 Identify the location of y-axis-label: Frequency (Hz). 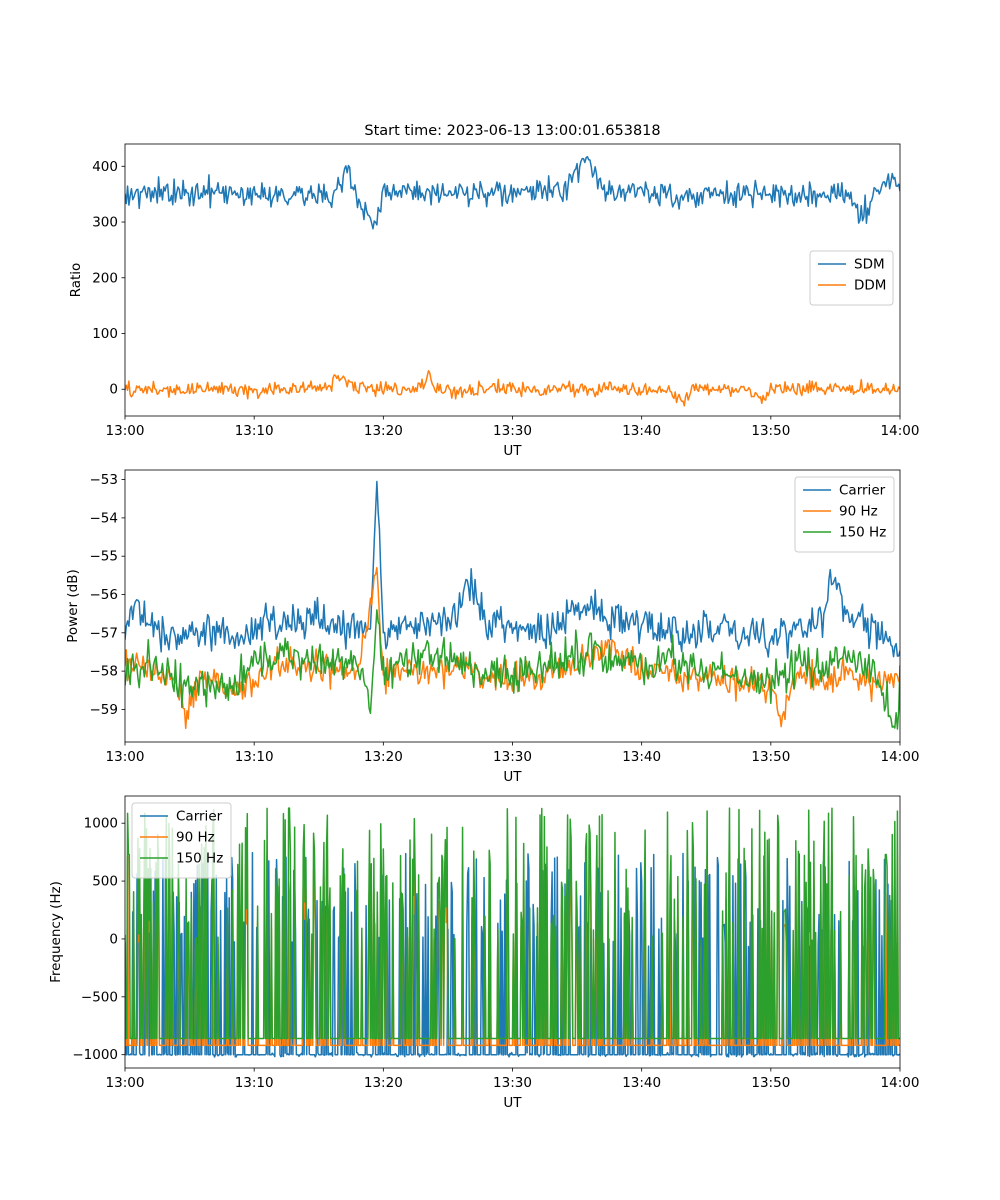
(56, 932).